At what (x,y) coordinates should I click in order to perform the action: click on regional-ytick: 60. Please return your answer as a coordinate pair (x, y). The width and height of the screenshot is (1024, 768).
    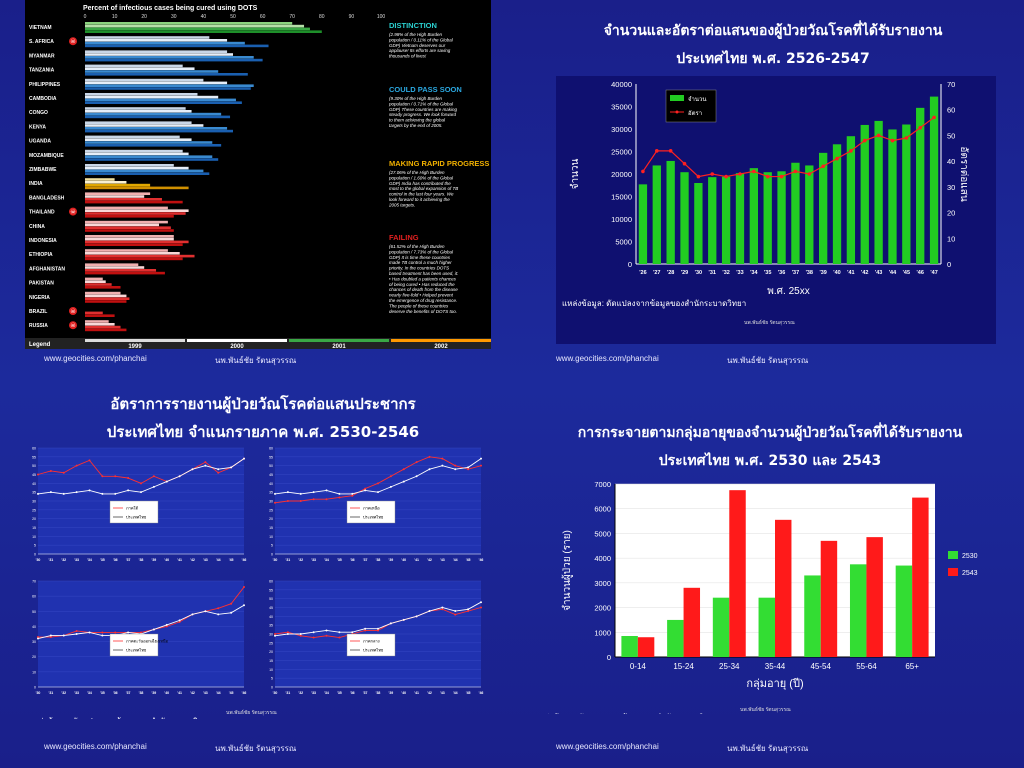
    Looking at the image, I should click on (34, 597).